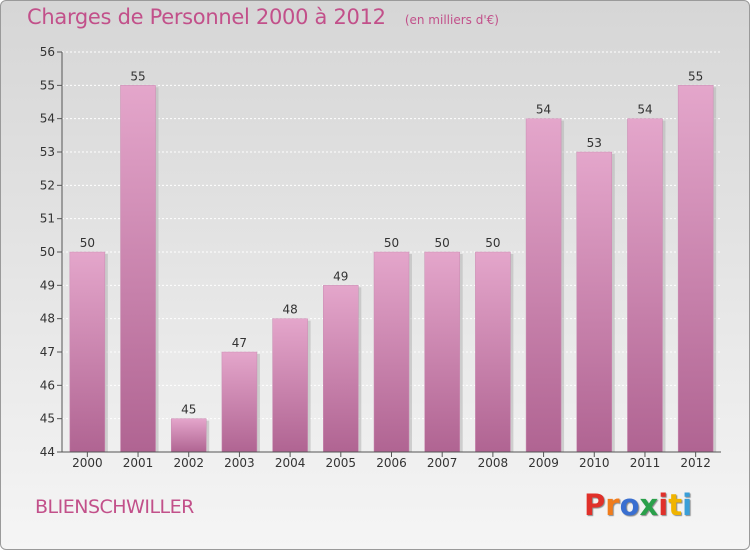 Image resolution: width=750 pixels, height=550 pixels. Describe the element at coordinates (47, 319) in the screenshot. I see `y-tick-label: 48` at that location.